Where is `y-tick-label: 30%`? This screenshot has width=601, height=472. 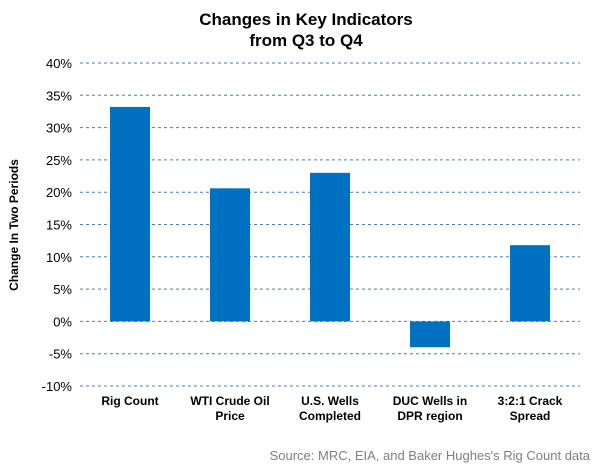 y-tick-label: 30% is located at coordinates (59, 128).